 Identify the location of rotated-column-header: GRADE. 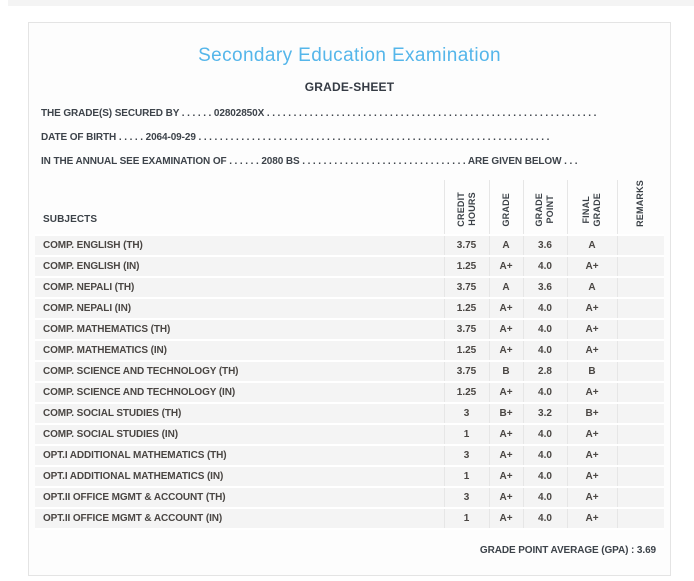
(505, 208).